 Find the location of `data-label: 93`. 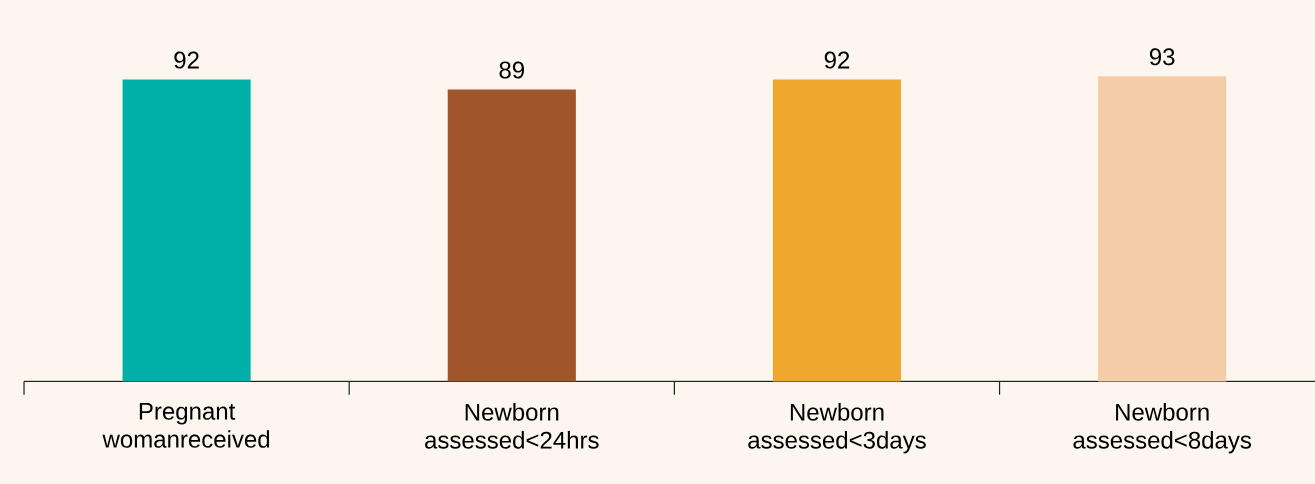

data-label: 93 is located at coordinates (1162, 57).